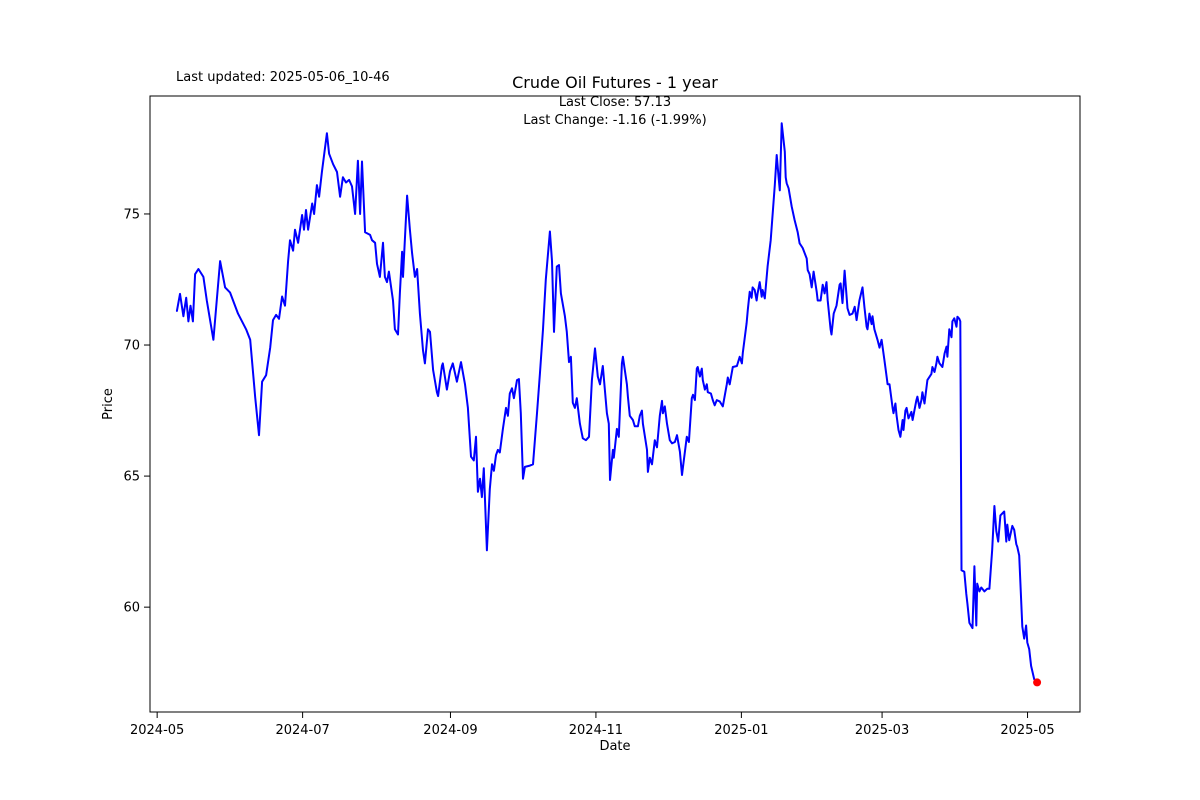  Describe the element at coordinates (614, 746) in the screenshot. I see `x-axis-label: Date` at that location.